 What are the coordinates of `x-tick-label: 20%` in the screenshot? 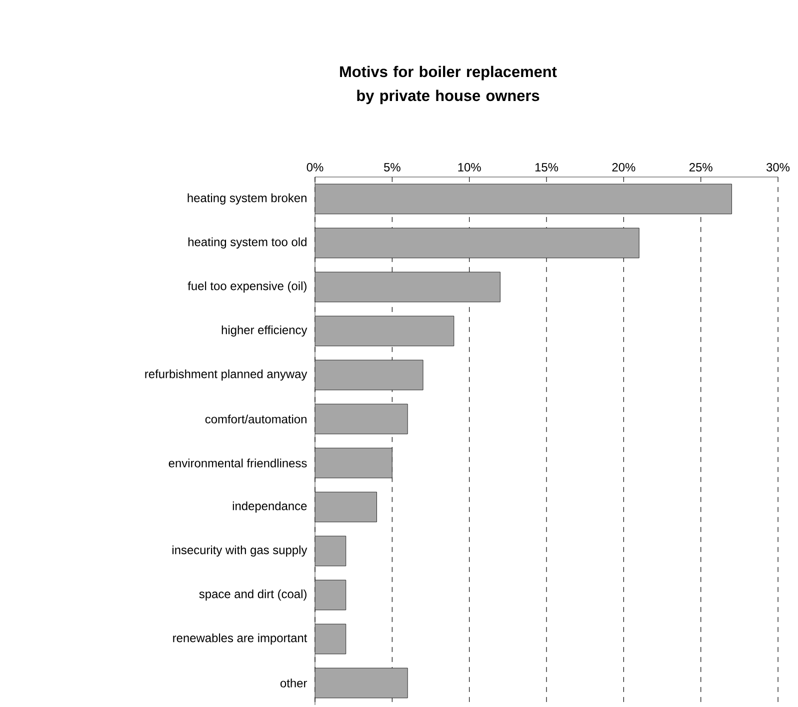 It's located at (624, 167).